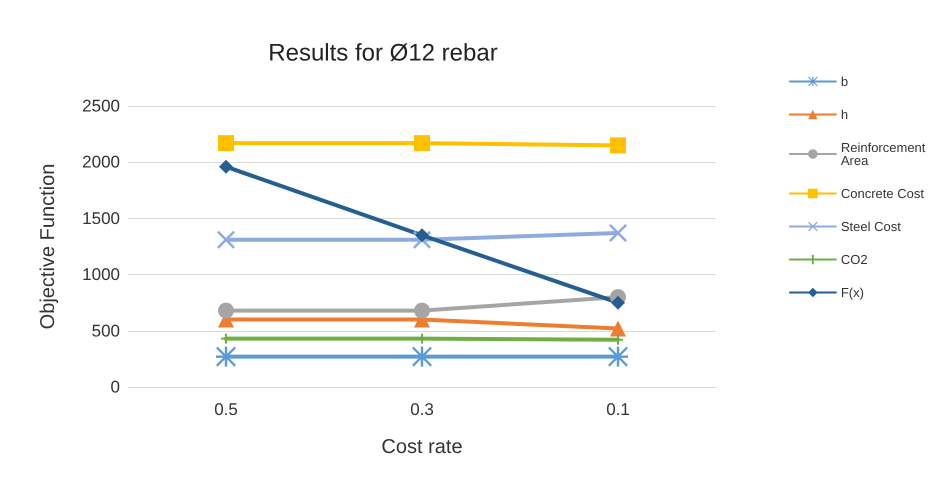  Describe the element at coordinates (101, 106) in the screenshot. I see `y-tick-label: 2500` at that location.